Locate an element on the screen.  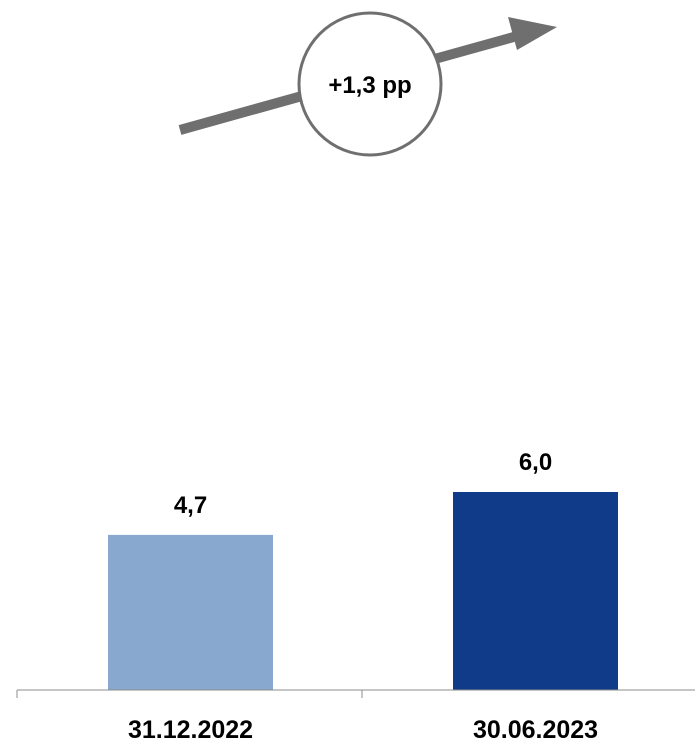
trend-arrow-head is located at coordinates (532, 33).